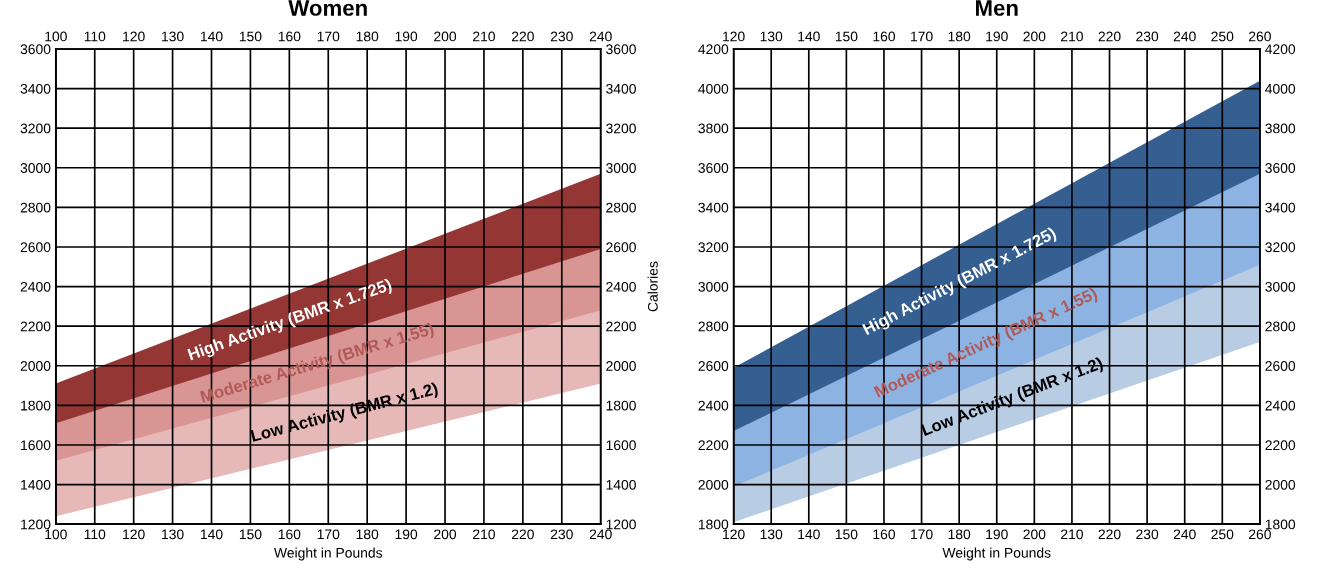  Describe the element at coordinates (997, 8) in the screenshot. I see `chart-title: Men` at that location.